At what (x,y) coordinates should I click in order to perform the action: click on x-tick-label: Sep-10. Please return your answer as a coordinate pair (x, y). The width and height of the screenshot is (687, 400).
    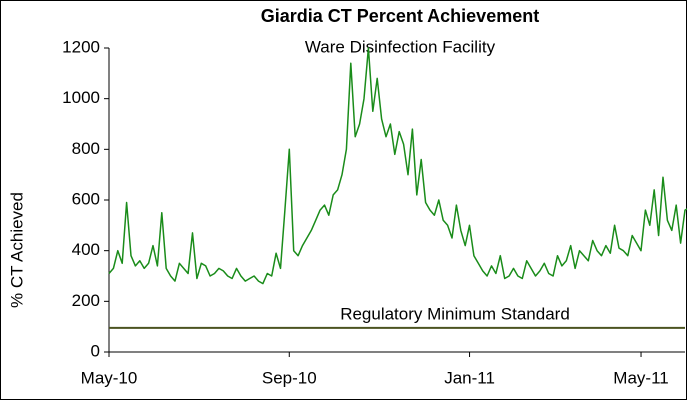
    Looking at the image, I should click on (289, 377).